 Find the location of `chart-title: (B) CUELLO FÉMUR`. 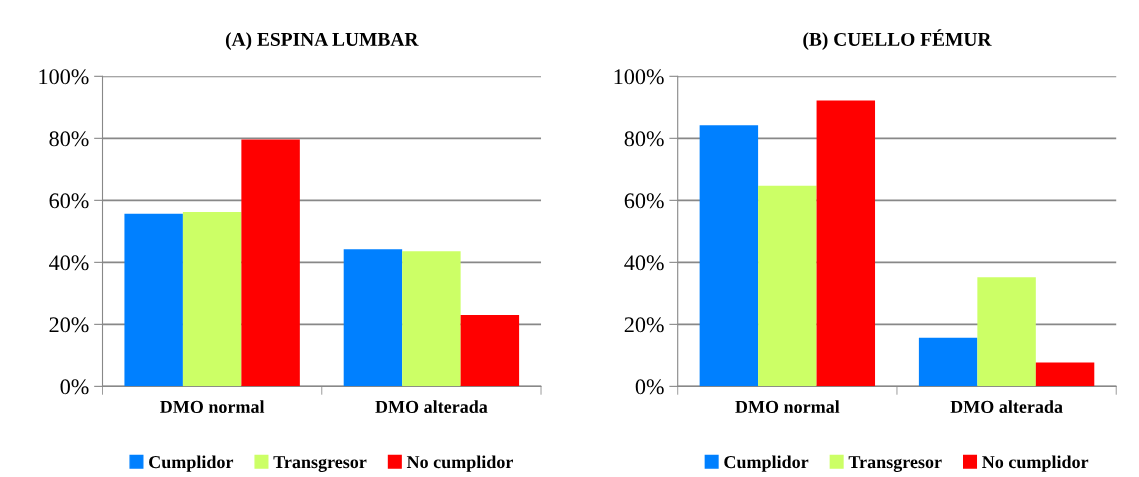

chart-title: (B) CUELLO FÉMUR is located at coordinates (897, 39).